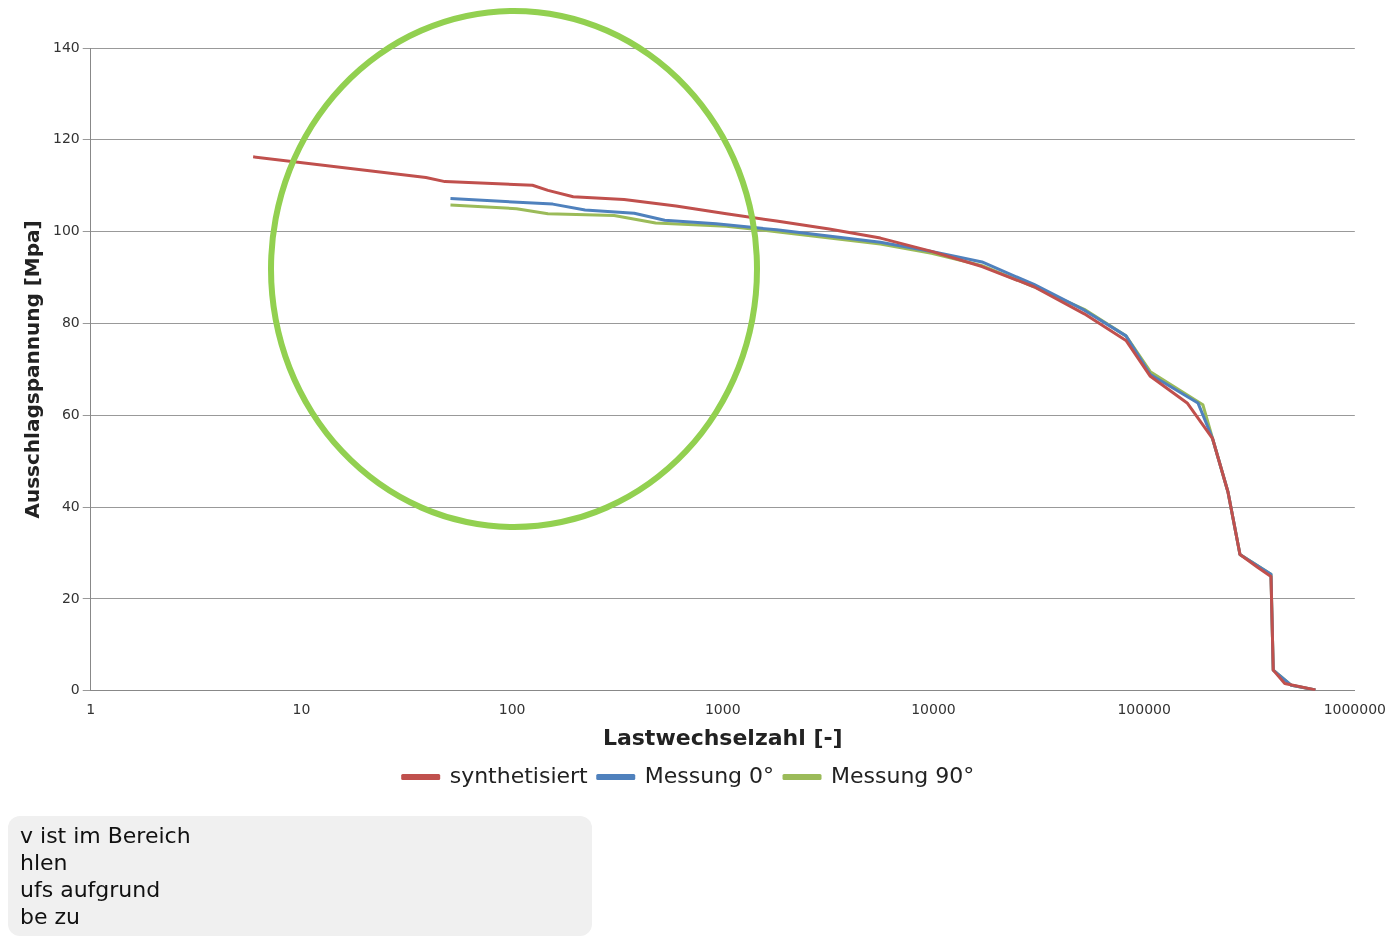  I want to click on y-tick-label: 100, so click(66, 230).